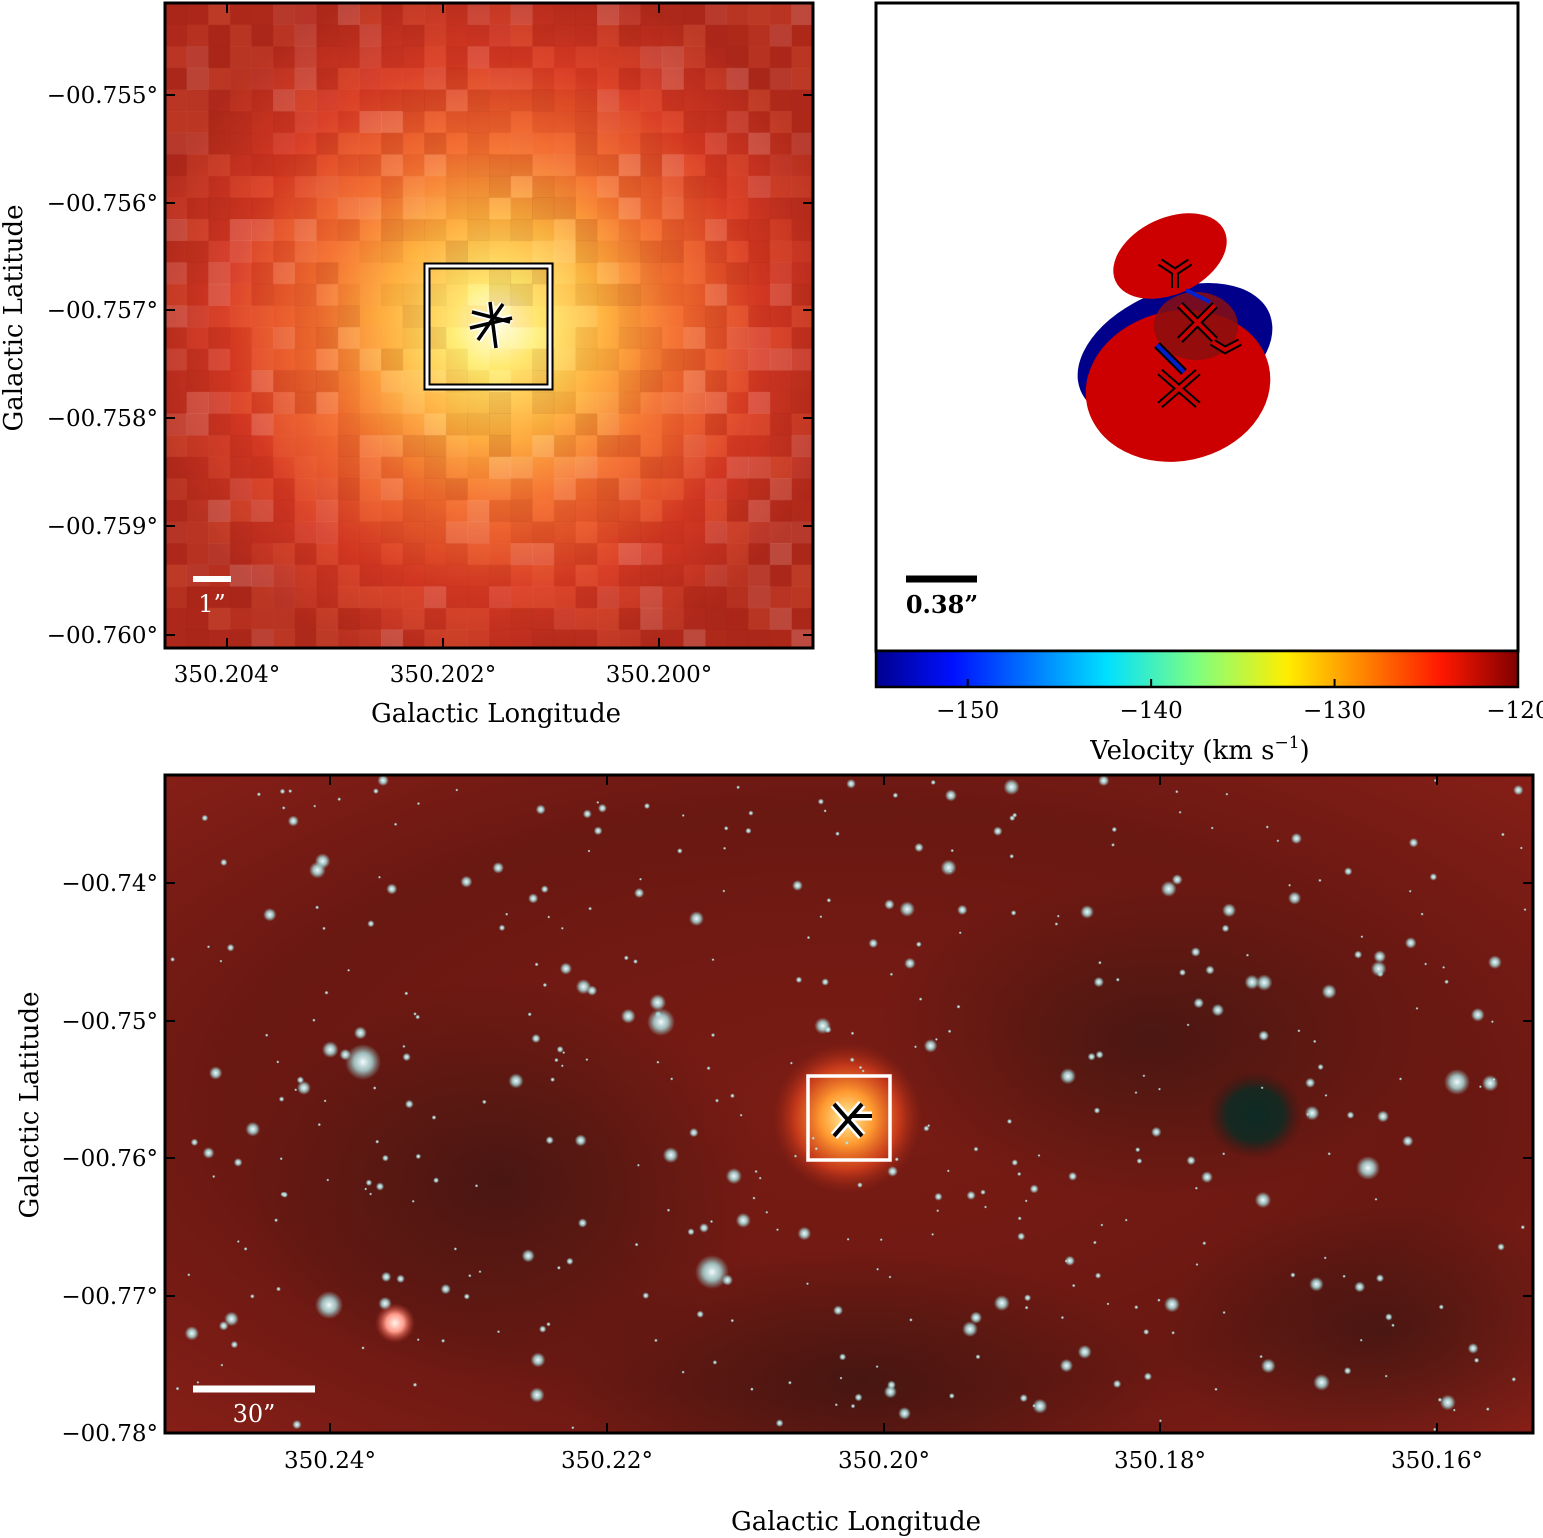  I want to click on colorbar-tick-label: −120, so click(1514, 711).